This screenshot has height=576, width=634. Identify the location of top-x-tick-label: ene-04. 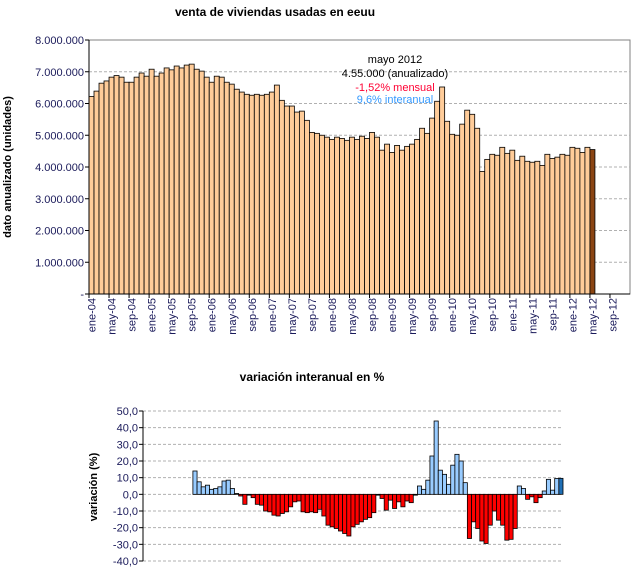
(93, 315).